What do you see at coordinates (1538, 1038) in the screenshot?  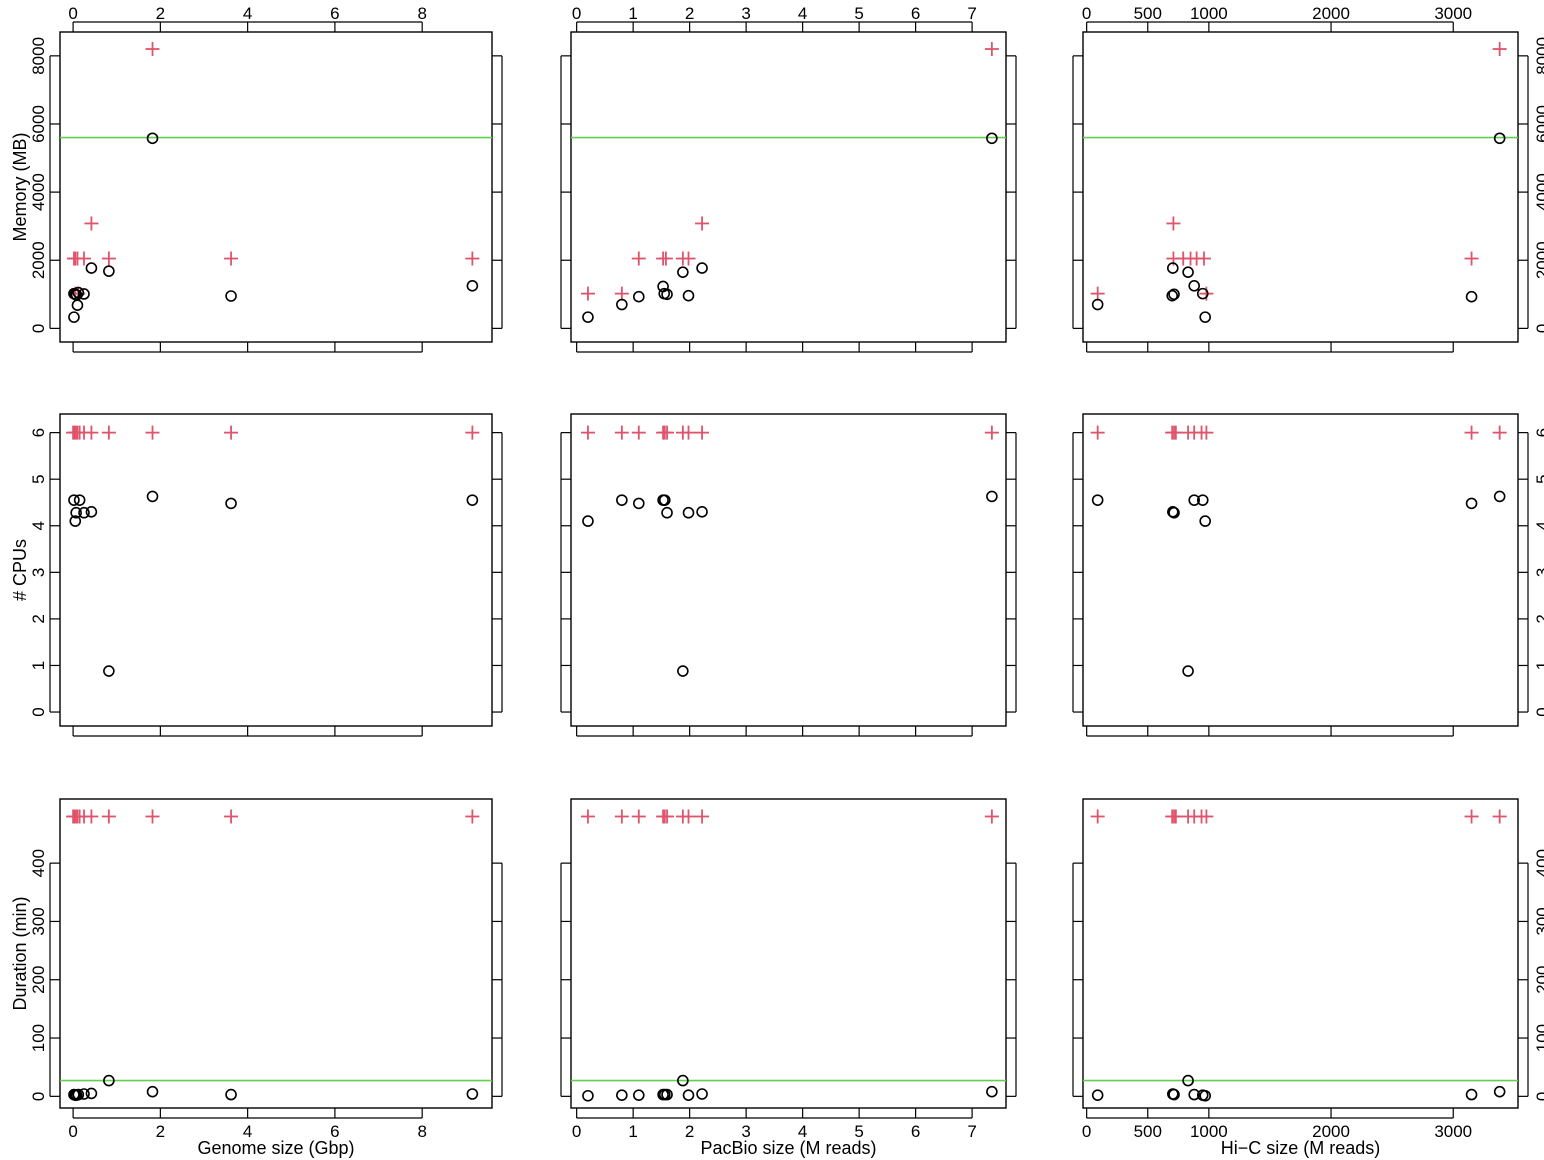 I see `y-tick-label-right: 100` at bounding box center [1538, 1038].